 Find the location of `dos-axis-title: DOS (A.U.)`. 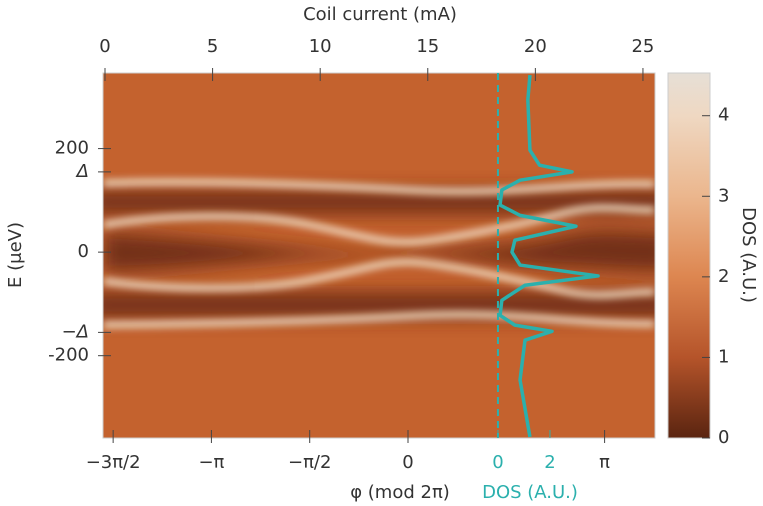

dos-axis-title: DOS (A.U.) is located at coordinates (530, 492).